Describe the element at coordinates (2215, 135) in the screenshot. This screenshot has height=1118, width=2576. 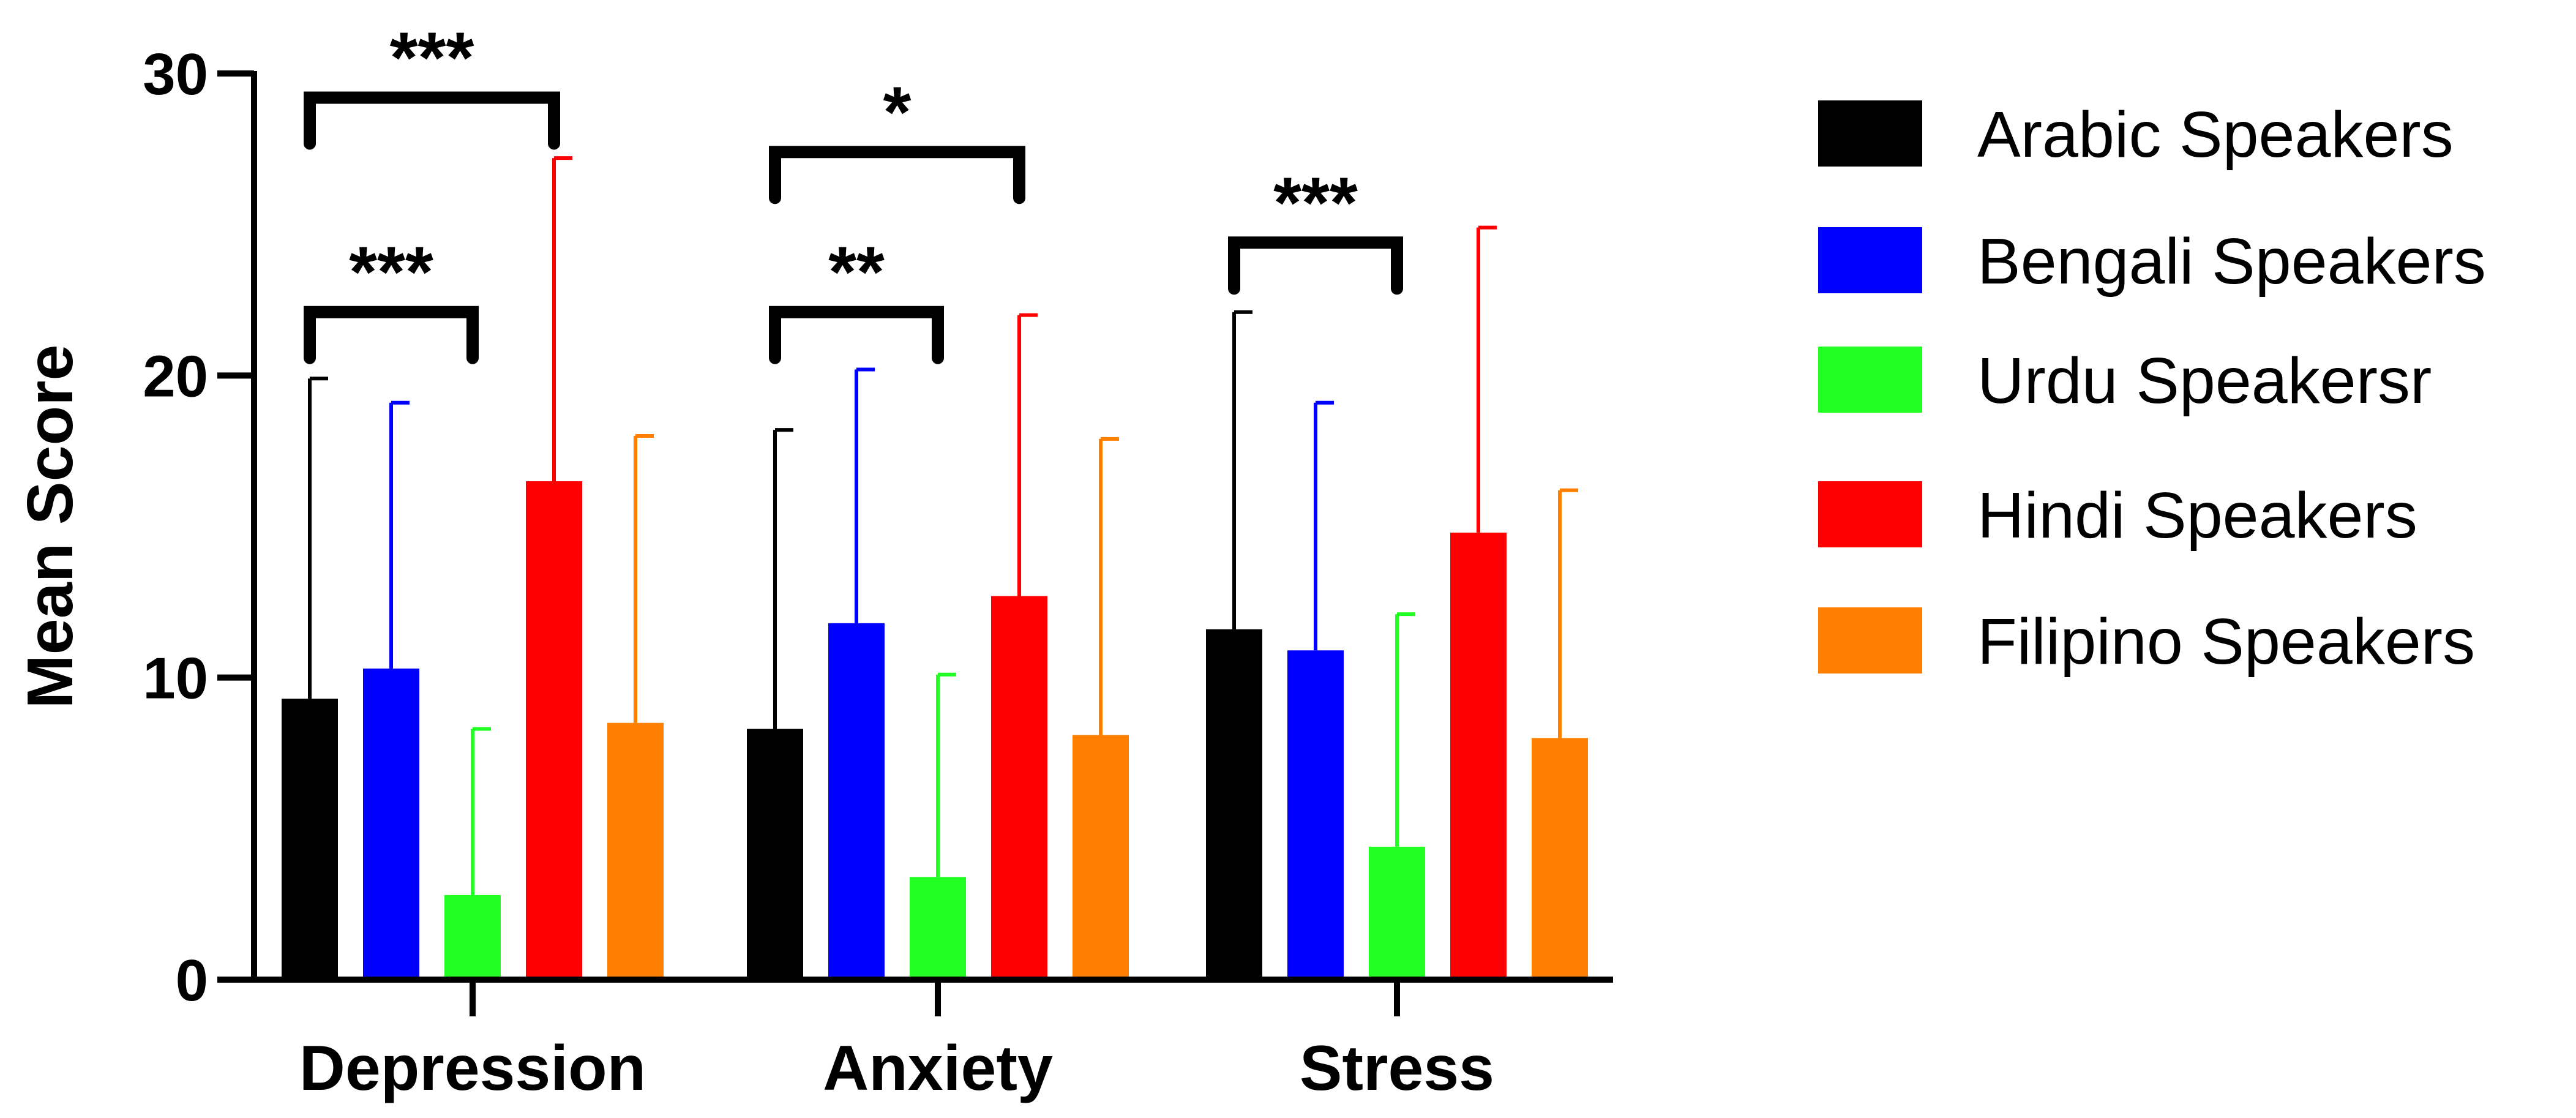
I see `legend-label-0: Arabic Speakers` at that location.